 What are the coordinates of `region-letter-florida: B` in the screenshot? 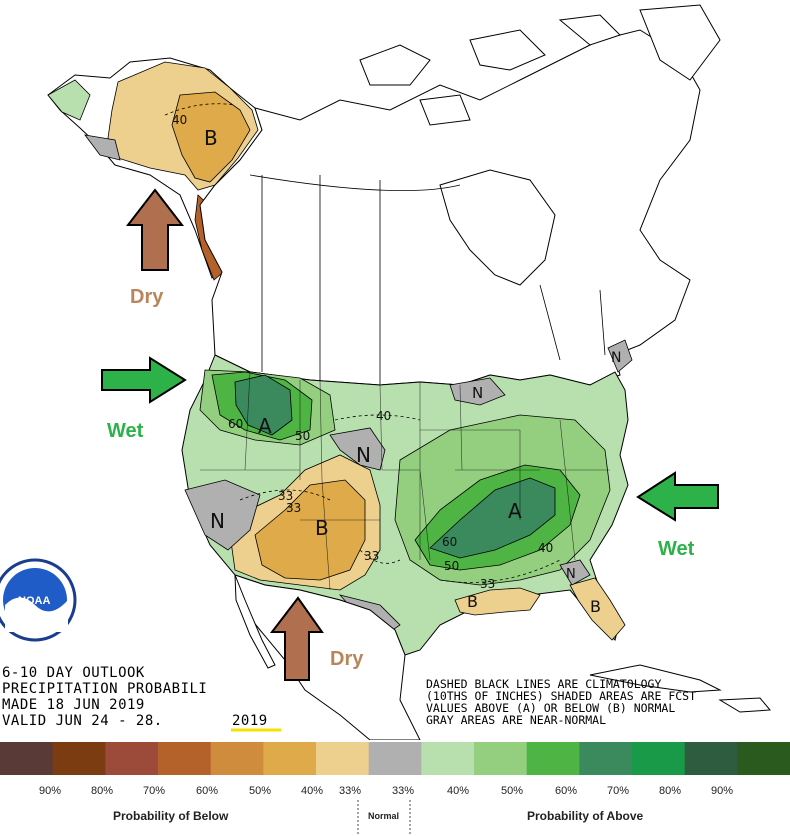 It's located at (595, 606).